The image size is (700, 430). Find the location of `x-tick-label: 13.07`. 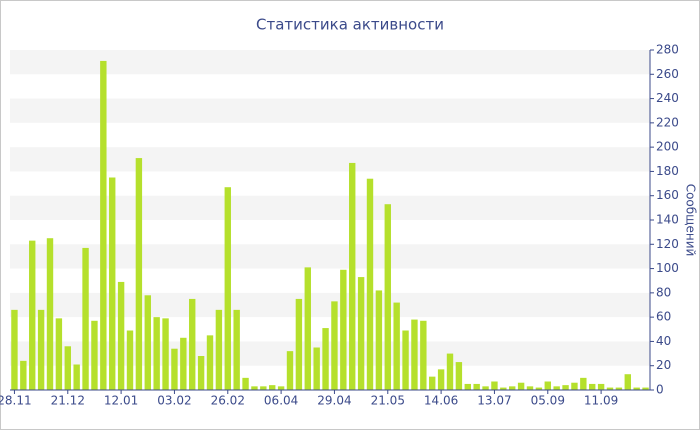

x-tick-label: 13.07 is located at coordinates (494, 401).